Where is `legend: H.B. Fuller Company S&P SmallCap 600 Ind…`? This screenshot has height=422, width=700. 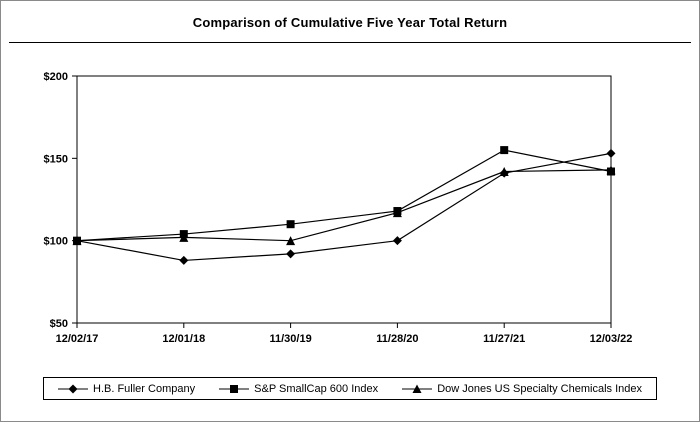
legend: H.B. Fuller Company S&P SmallCap 600 Ind… is located at coordinates (350, 388).